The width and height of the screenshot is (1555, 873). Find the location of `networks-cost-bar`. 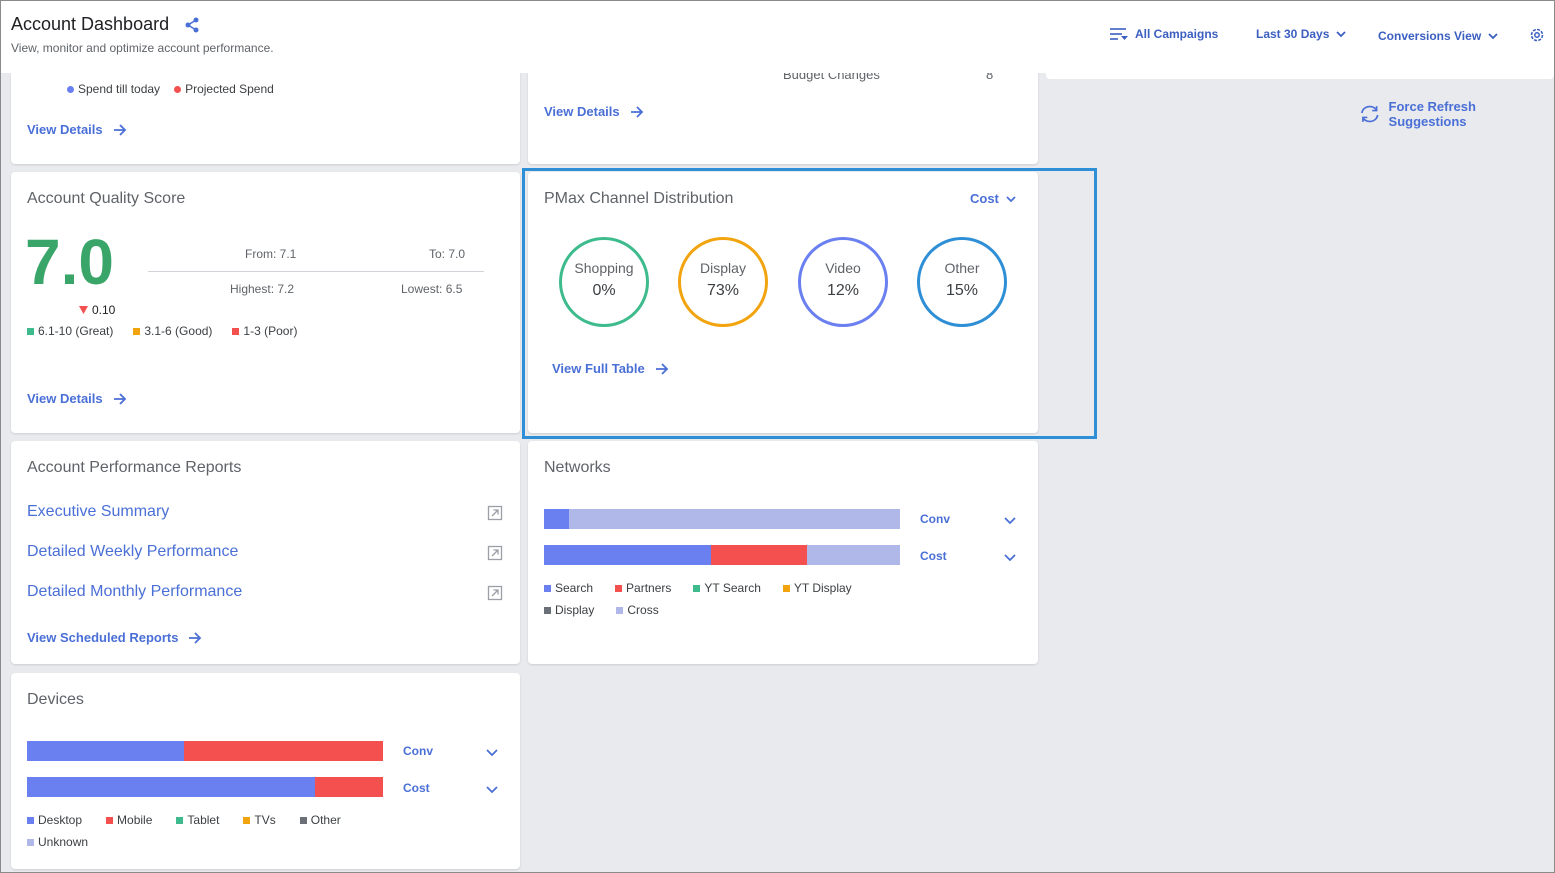

networks-cost-bar is located at coordinates (722, 555).